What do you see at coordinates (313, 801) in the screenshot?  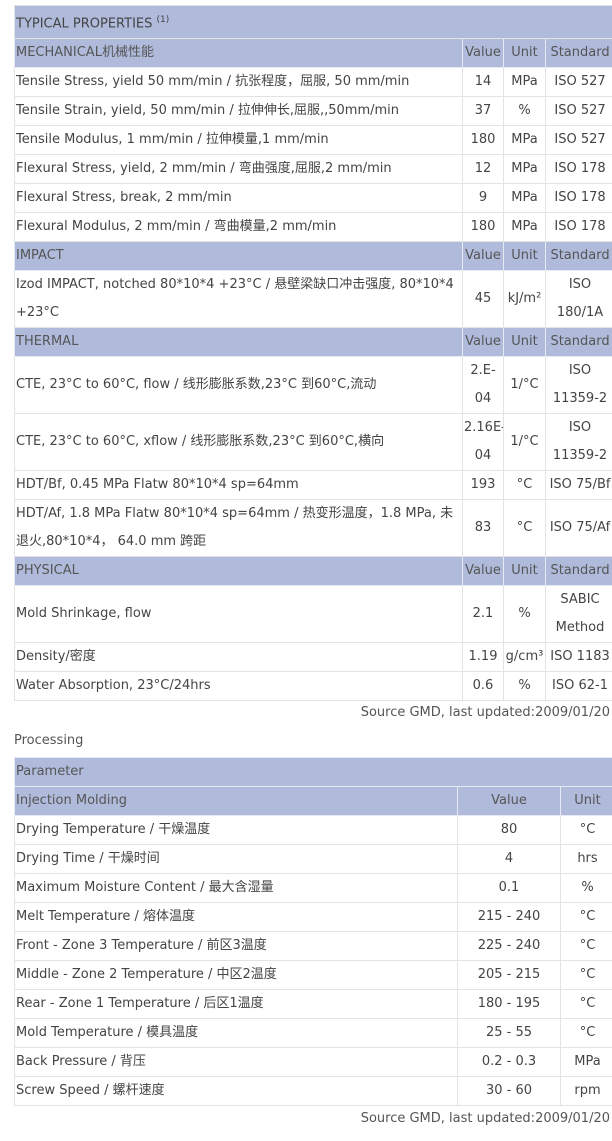 I see `processing-section-header: Injection Molding Value Unit` at bounding box center [313, 801].